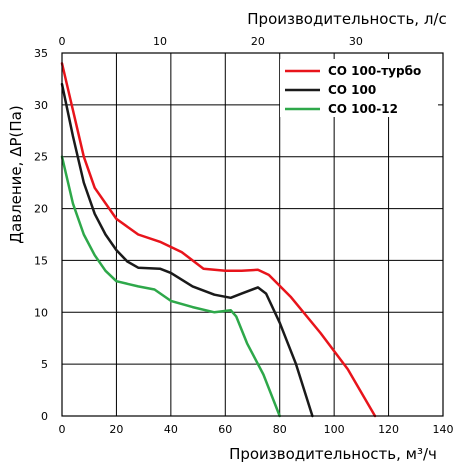 Image resolution: width=455 pixels, height=470 pixels. I want to click on top-axis-title: Производительность, л/с, so click(346, 19).